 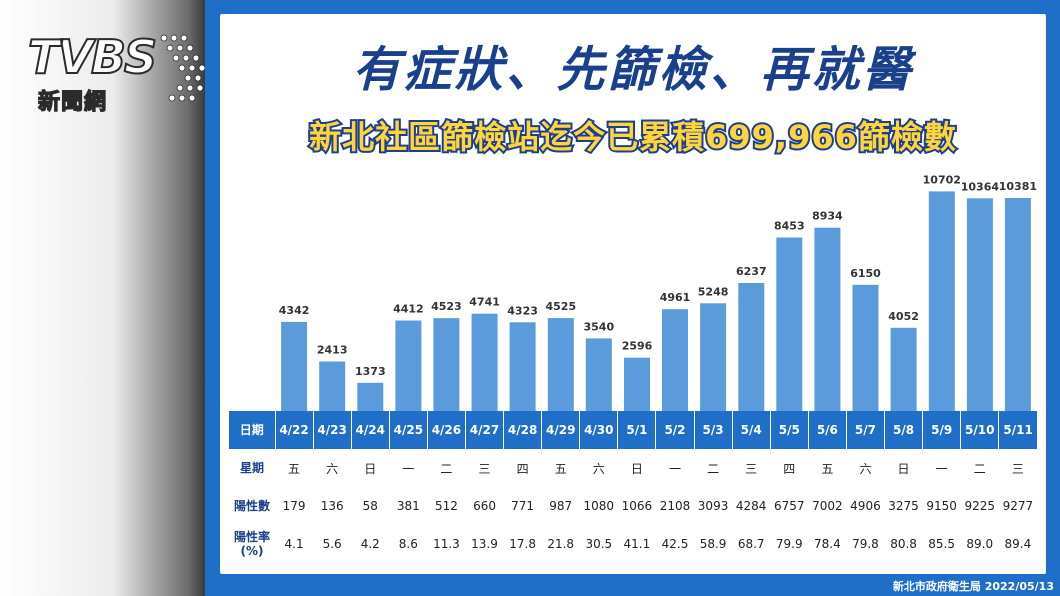 I want to click on tvbs-logo: TVBS 新聞網, so click(x=117, y=66).